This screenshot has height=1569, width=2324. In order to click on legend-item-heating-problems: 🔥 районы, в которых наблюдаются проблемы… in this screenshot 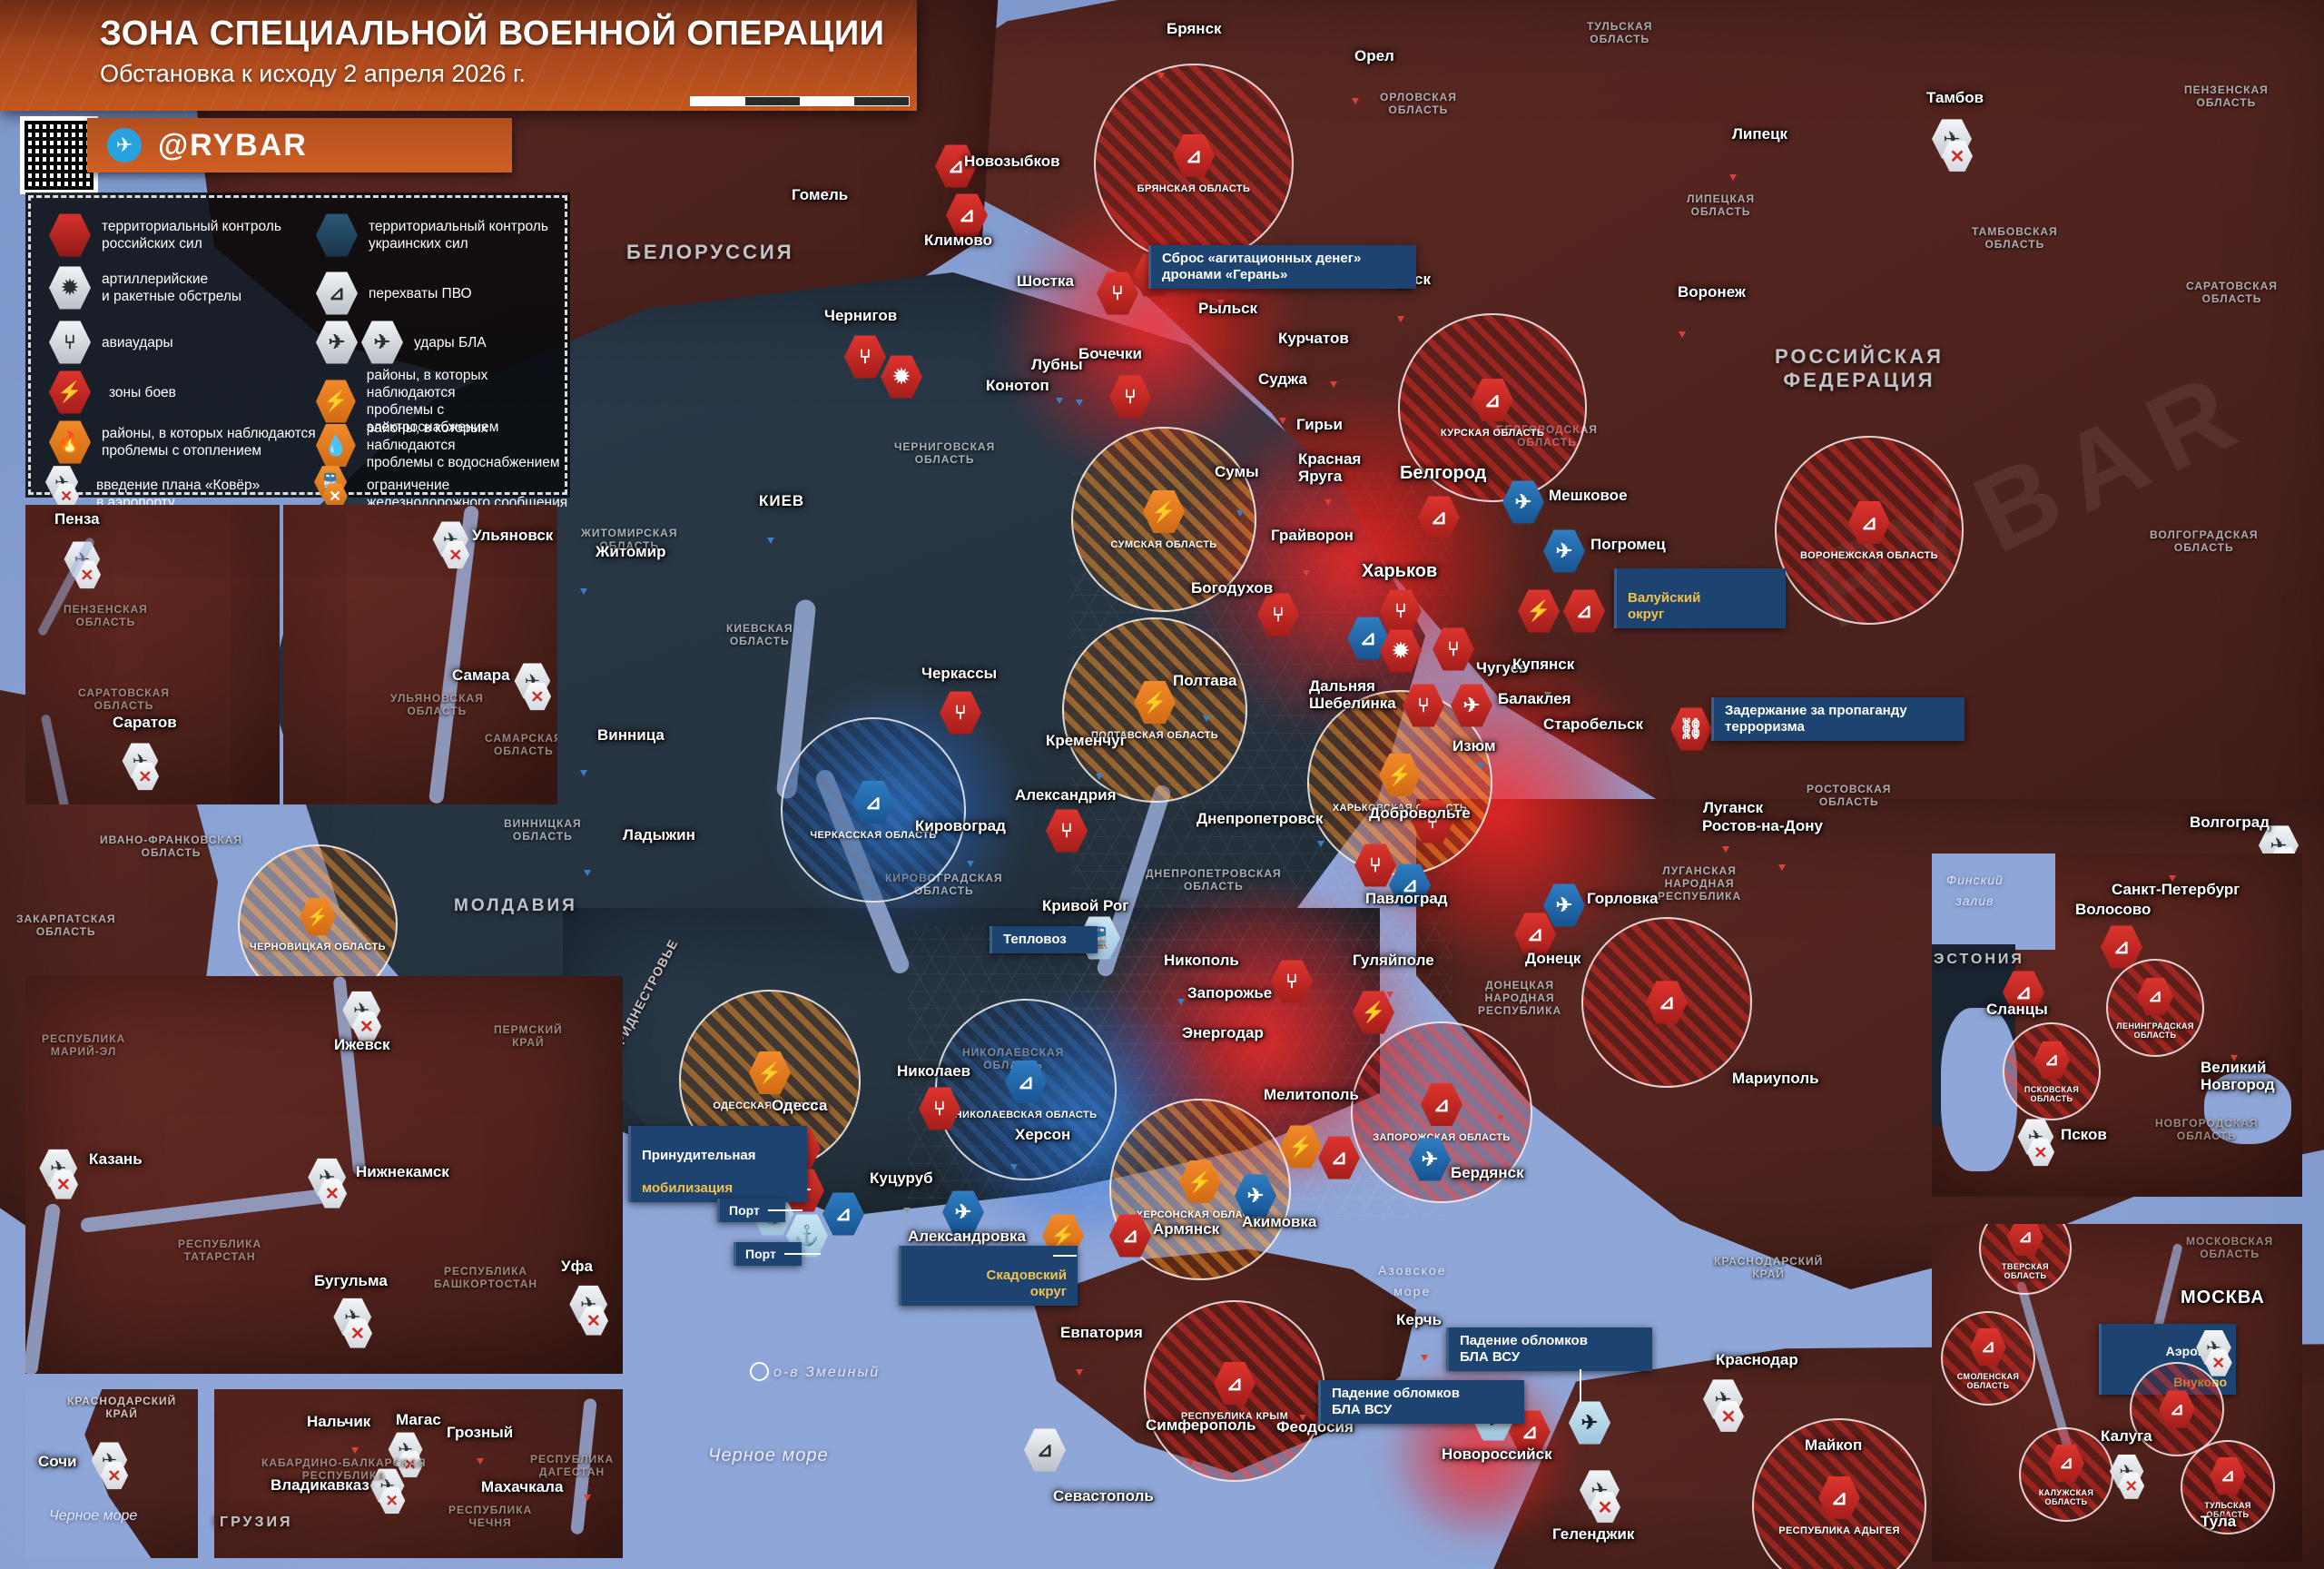, I will do `click(182, 442)`.